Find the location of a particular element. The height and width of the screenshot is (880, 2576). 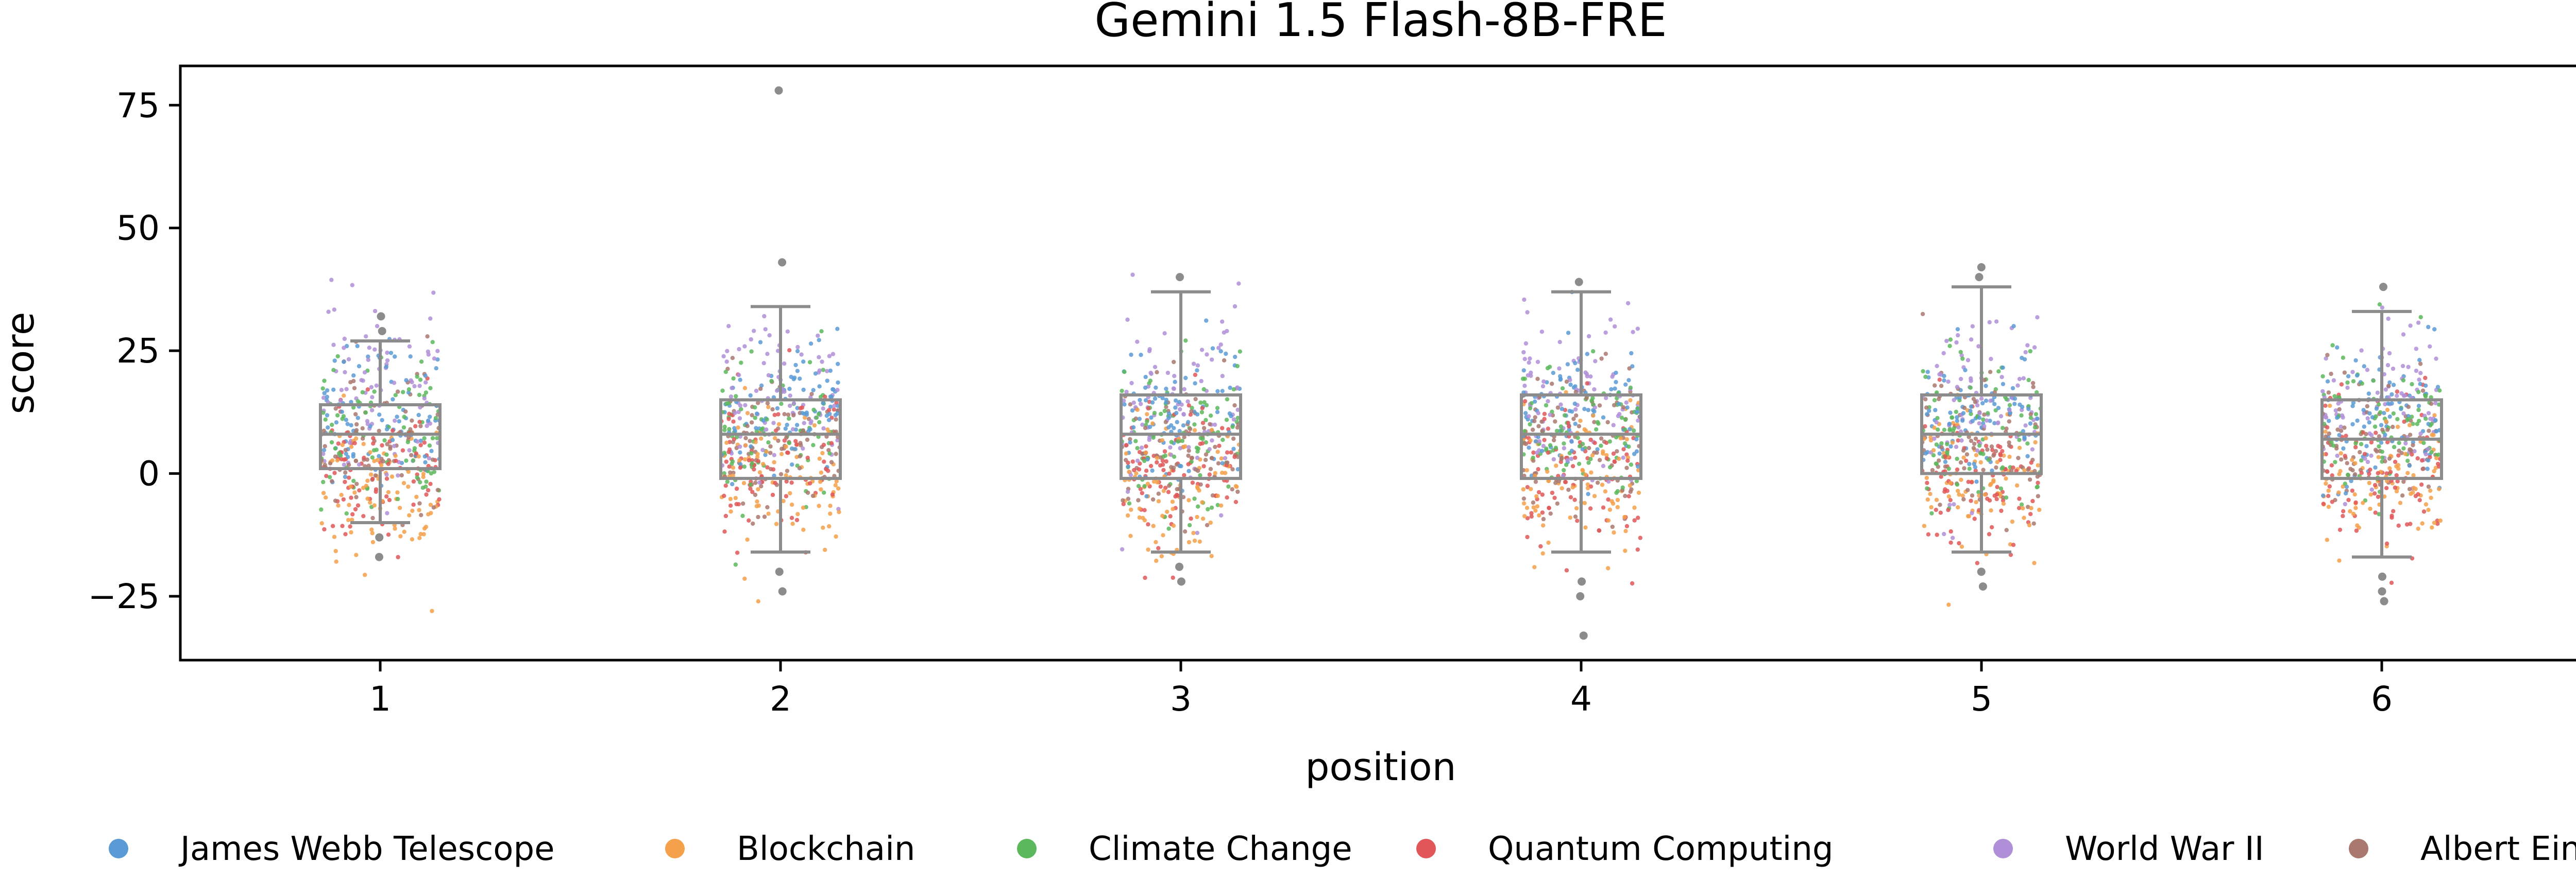

legend-label: Climate Change is located at coordinates (1220, 849).